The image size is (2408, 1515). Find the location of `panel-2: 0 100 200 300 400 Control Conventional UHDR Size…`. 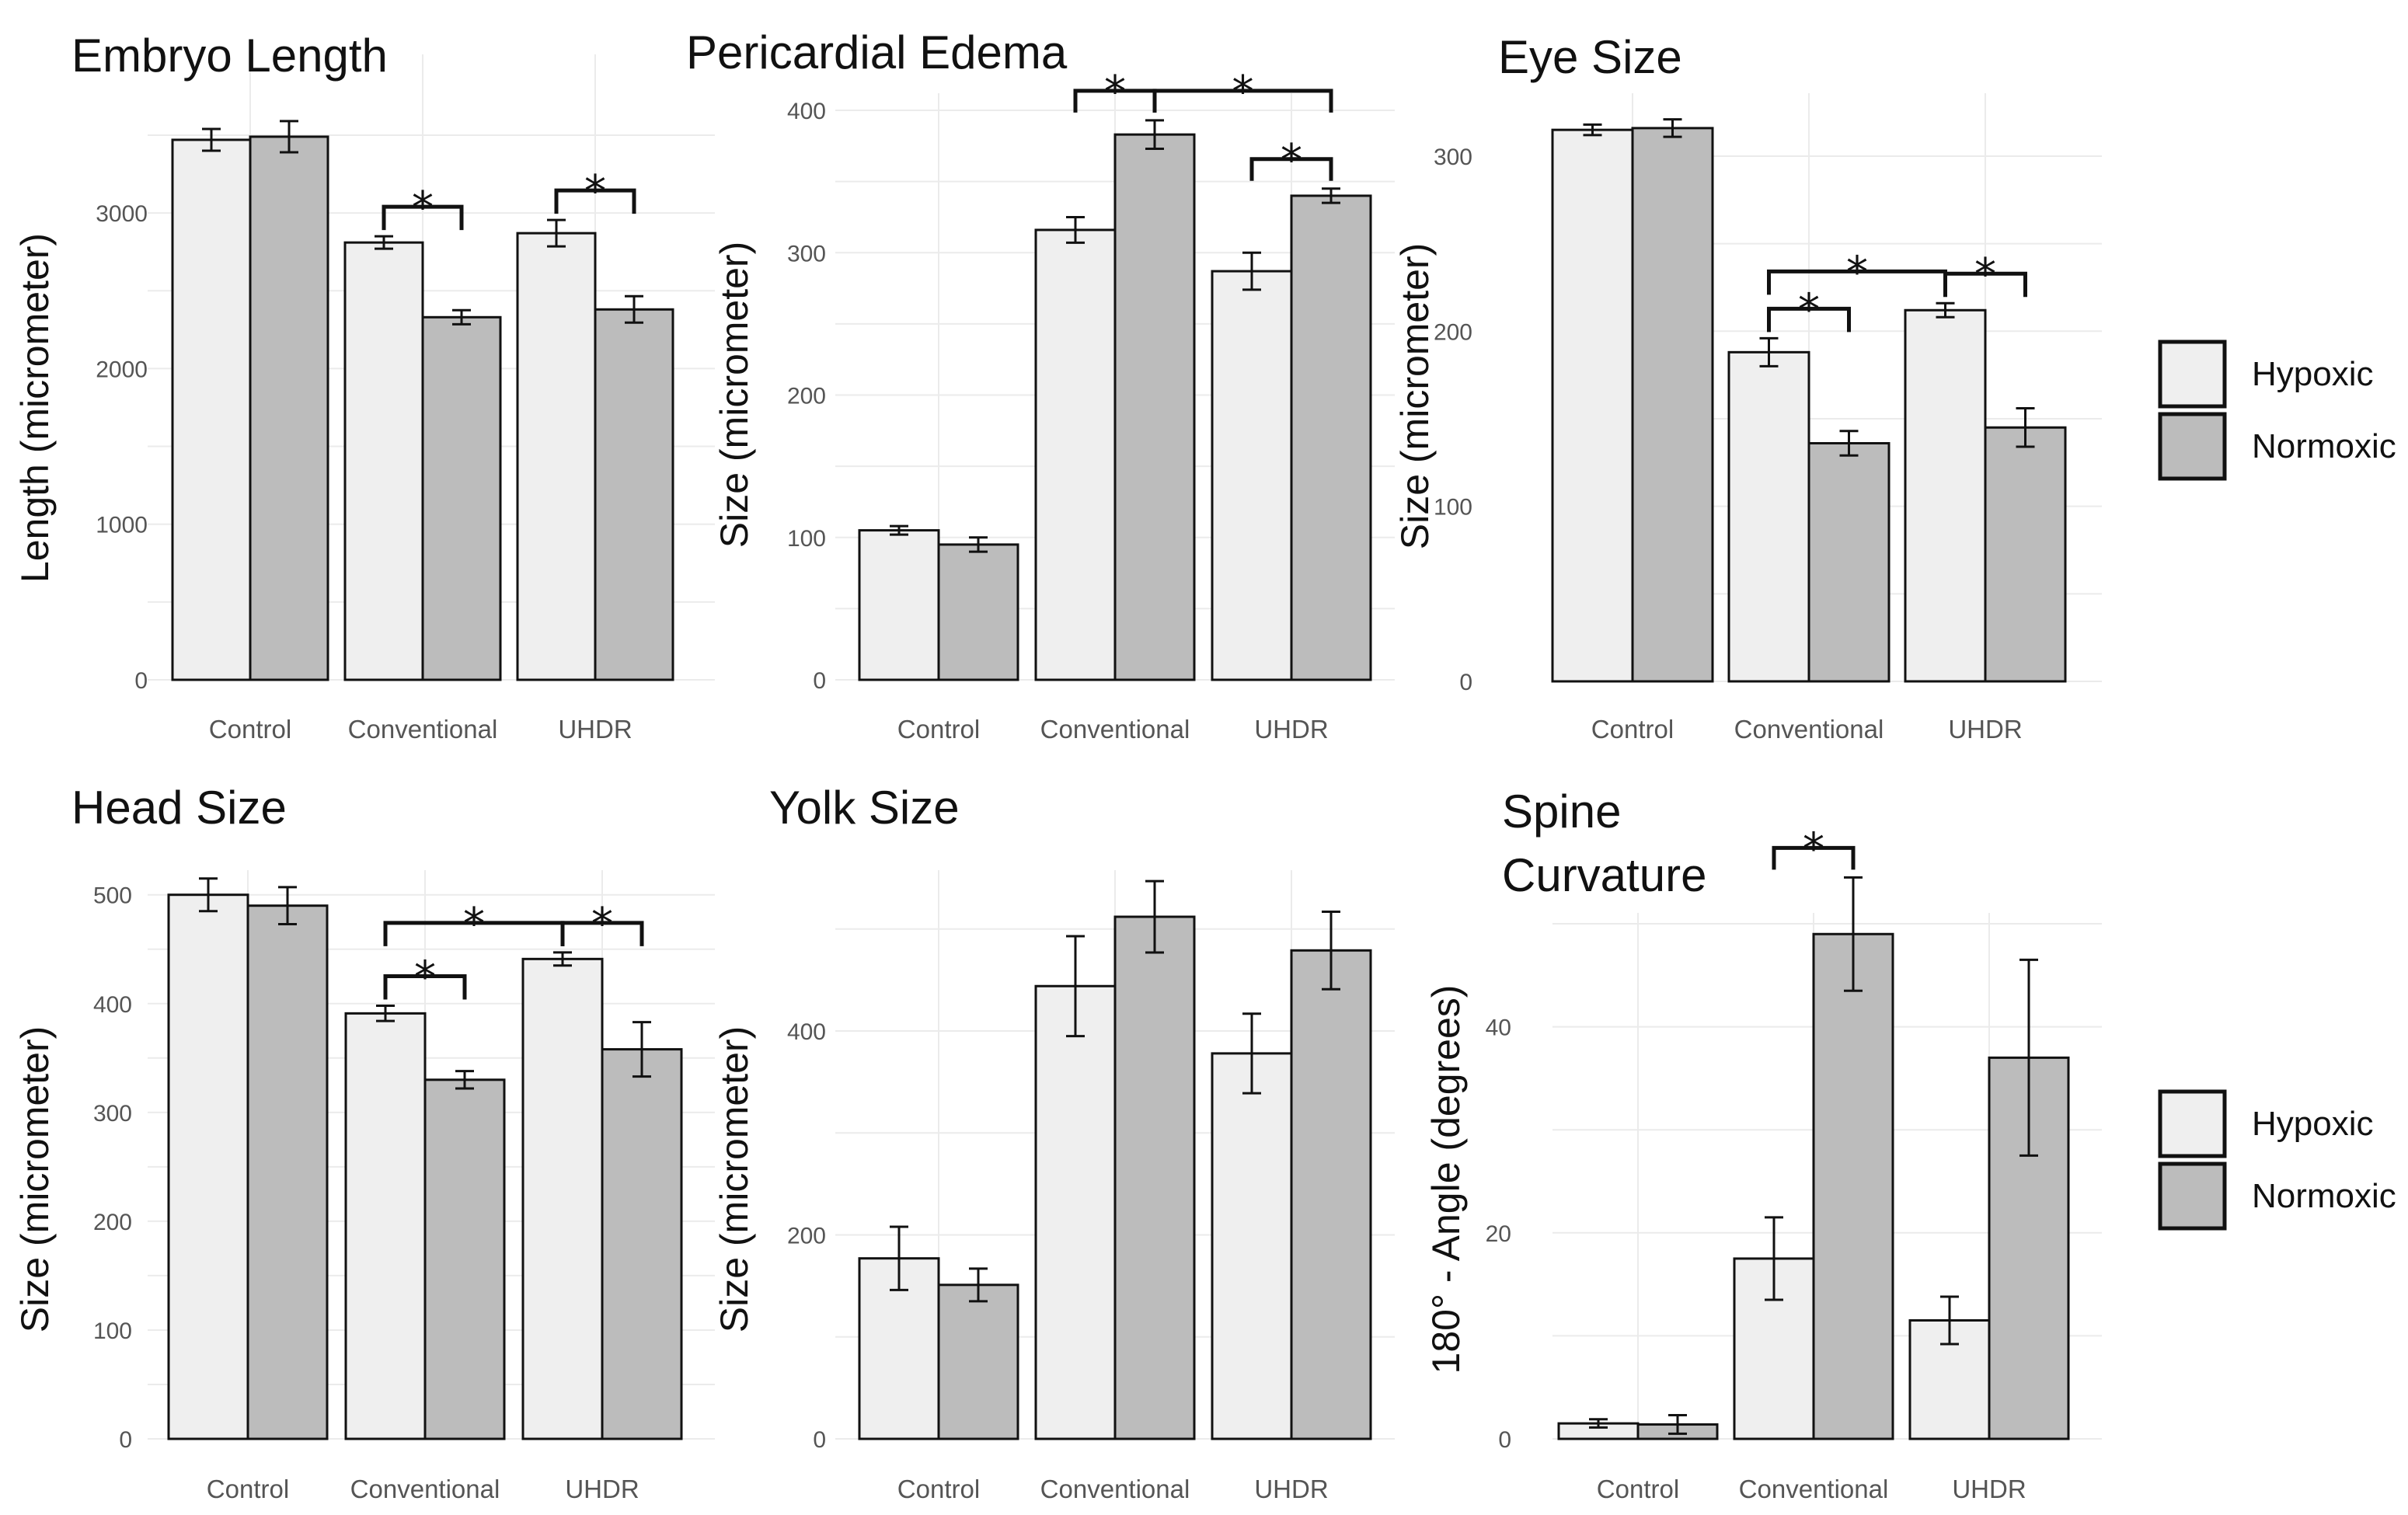

panel-2: 0 100 200 300 400 Control Conventional UHDR Size… is located at coordinates (1040, 385).